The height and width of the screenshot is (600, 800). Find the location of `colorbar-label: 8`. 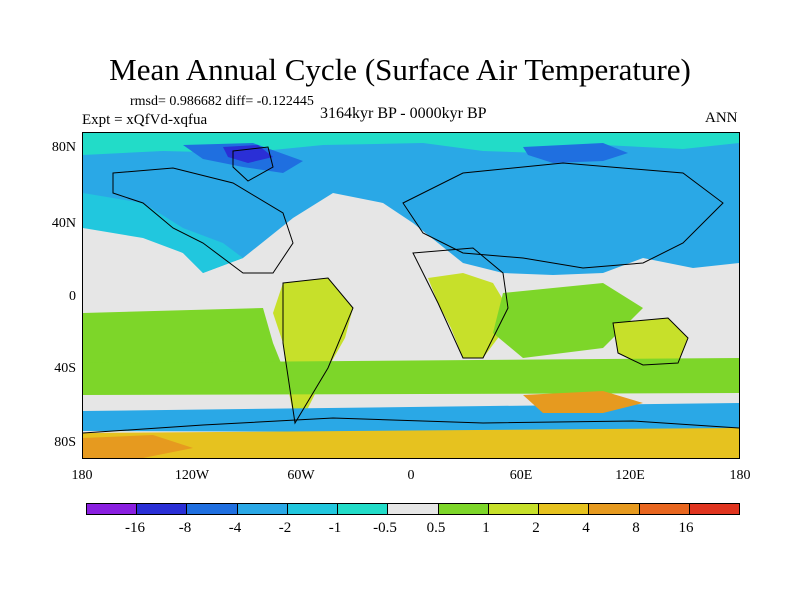

colorbar-label: 8 is located at coordinates (636, 528).